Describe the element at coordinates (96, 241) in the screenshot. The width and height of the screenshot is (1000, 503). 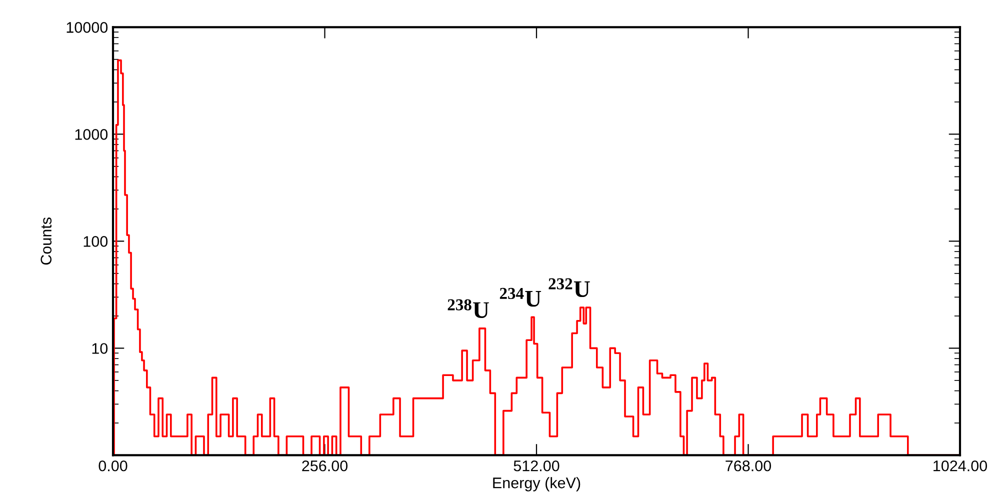
I see `y-tick-label: 100` at that location.